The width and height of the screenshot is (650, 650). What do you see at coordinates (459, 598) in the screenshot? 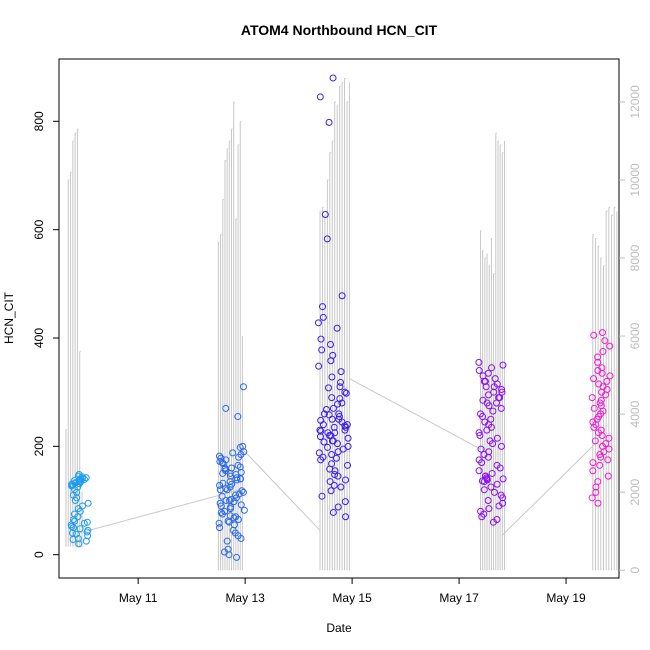
I see `x-tick-label: May 17` at bounding box center [459, 598].